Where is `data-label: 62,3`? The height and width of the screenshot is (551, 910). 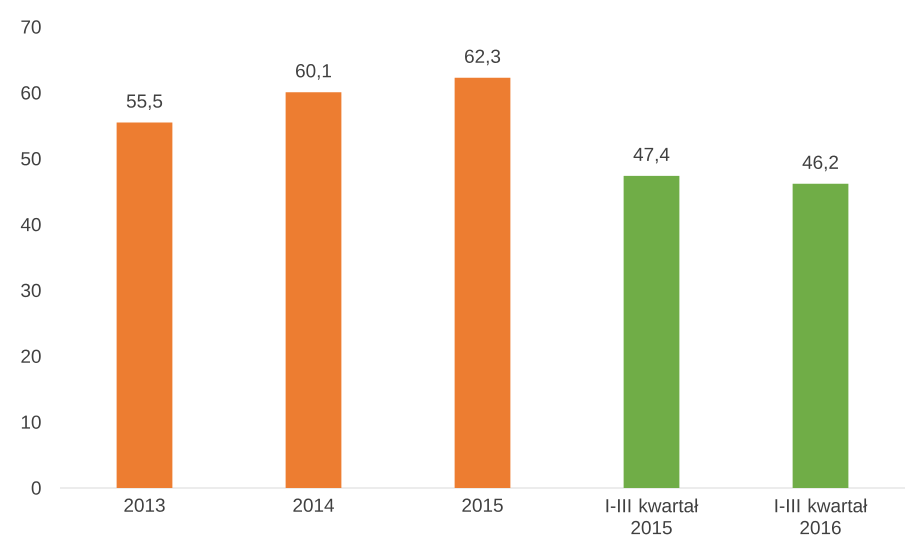 data-label: 62,3 is located at coordinates (482, 58).